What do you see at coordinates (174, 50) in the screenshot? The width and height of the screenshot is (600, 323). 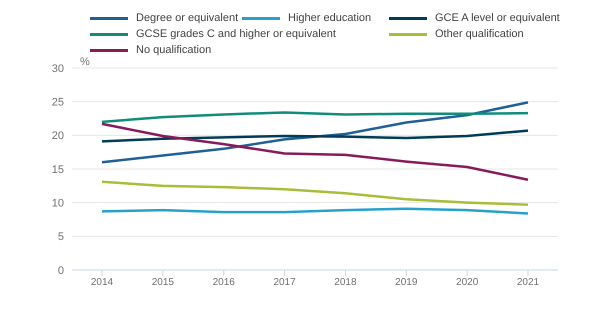 I see `legend-label: No qualification` at bounding box center [174, 50].